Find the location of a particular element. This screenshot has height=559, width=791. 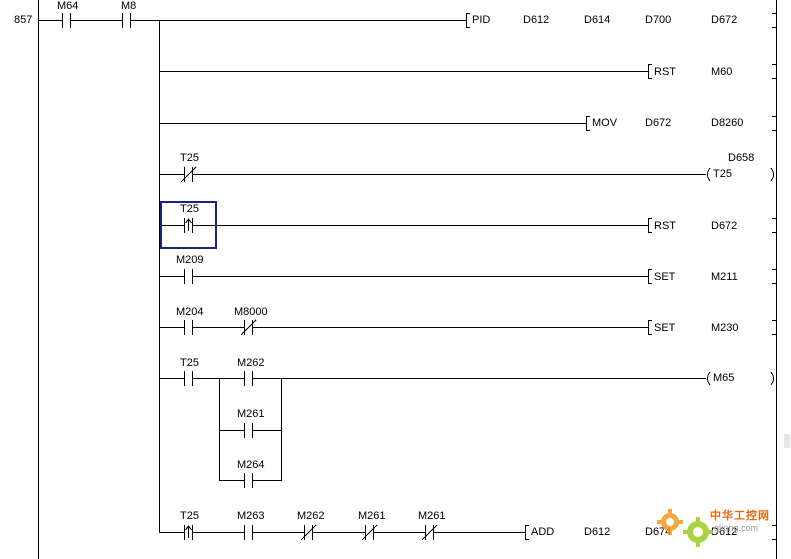

operand: D614 is located at coordinates (597, 20).